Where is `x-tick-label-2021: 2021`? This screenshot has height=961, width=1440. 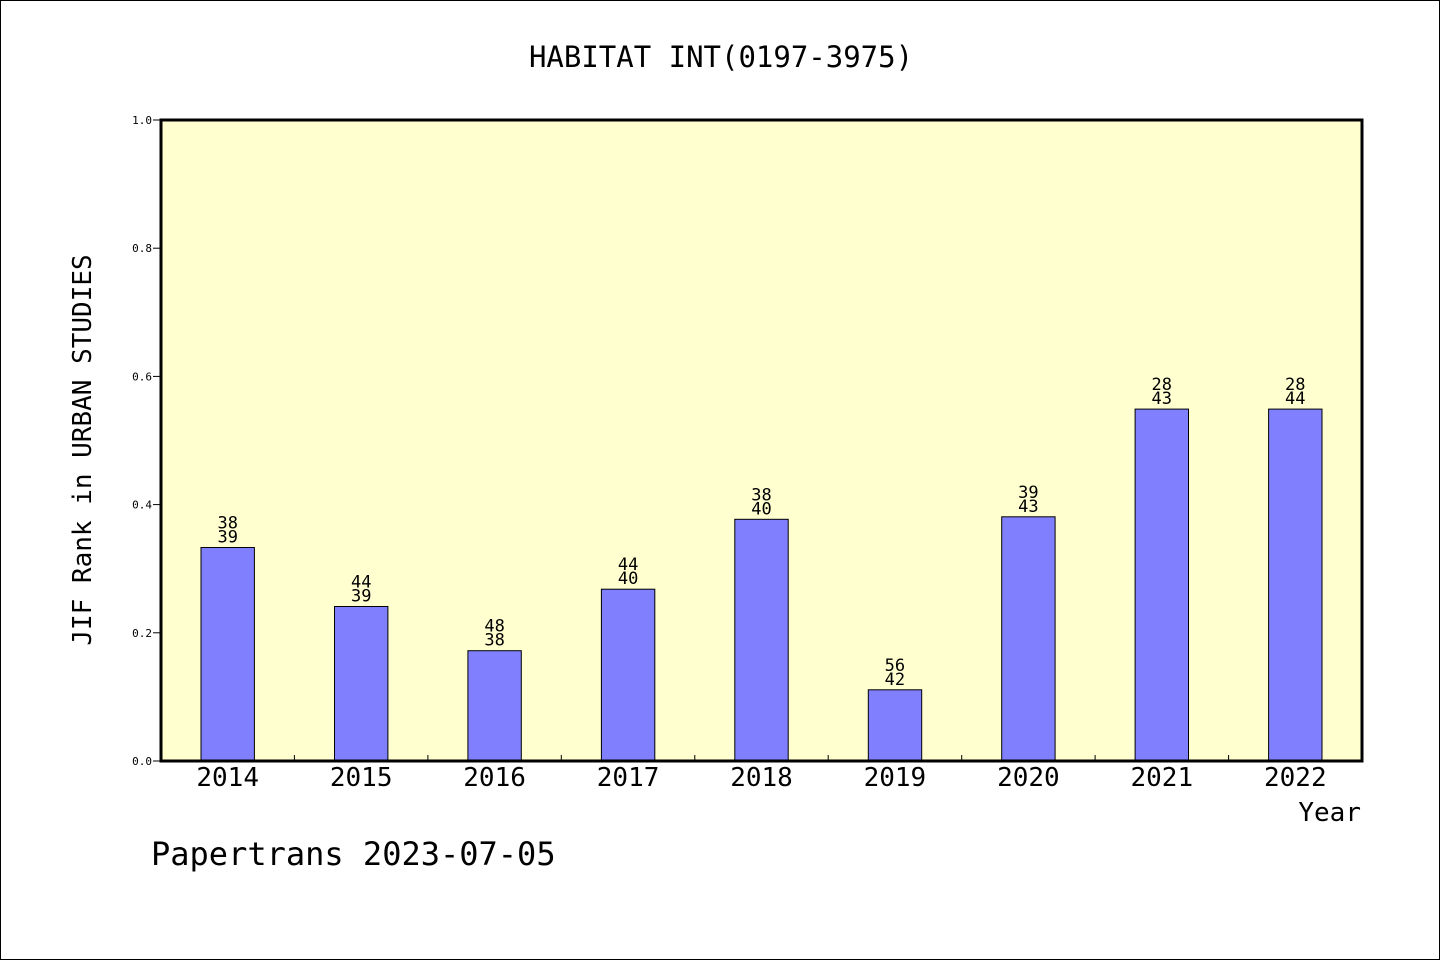
x-tick-label-2021: 2021 is located at coordinates (1161, 778).